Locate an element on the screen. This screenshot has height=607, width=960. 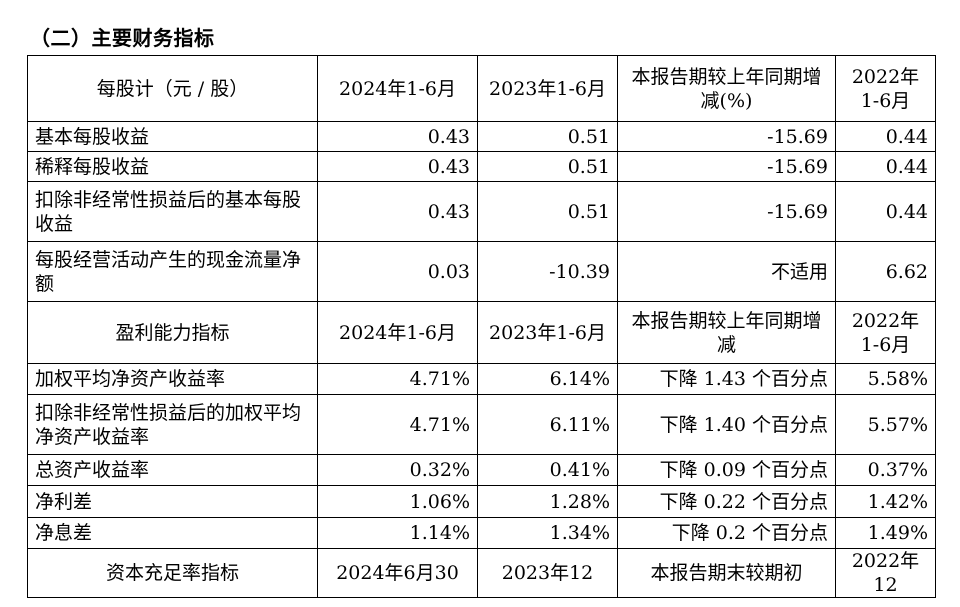
section-title: （二）主要财务指标 is located at coordinates (122, 38).